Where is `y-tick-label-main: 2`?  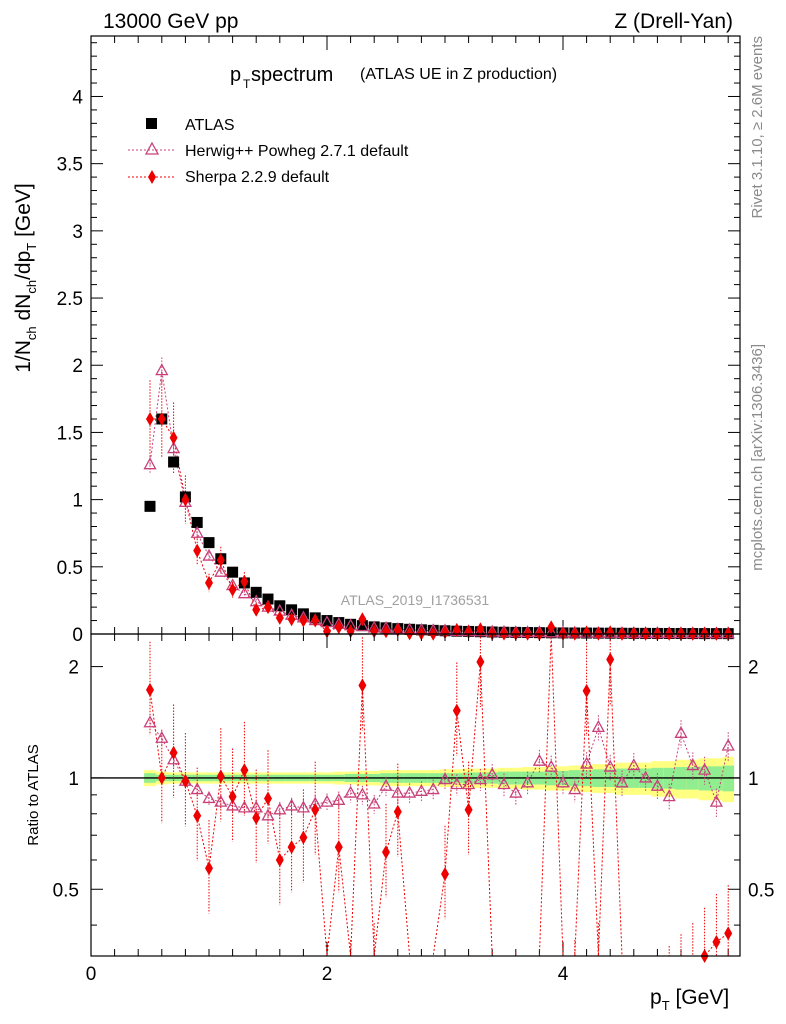 y-tick-label-main: 2 is located at coordinates (77, 366).